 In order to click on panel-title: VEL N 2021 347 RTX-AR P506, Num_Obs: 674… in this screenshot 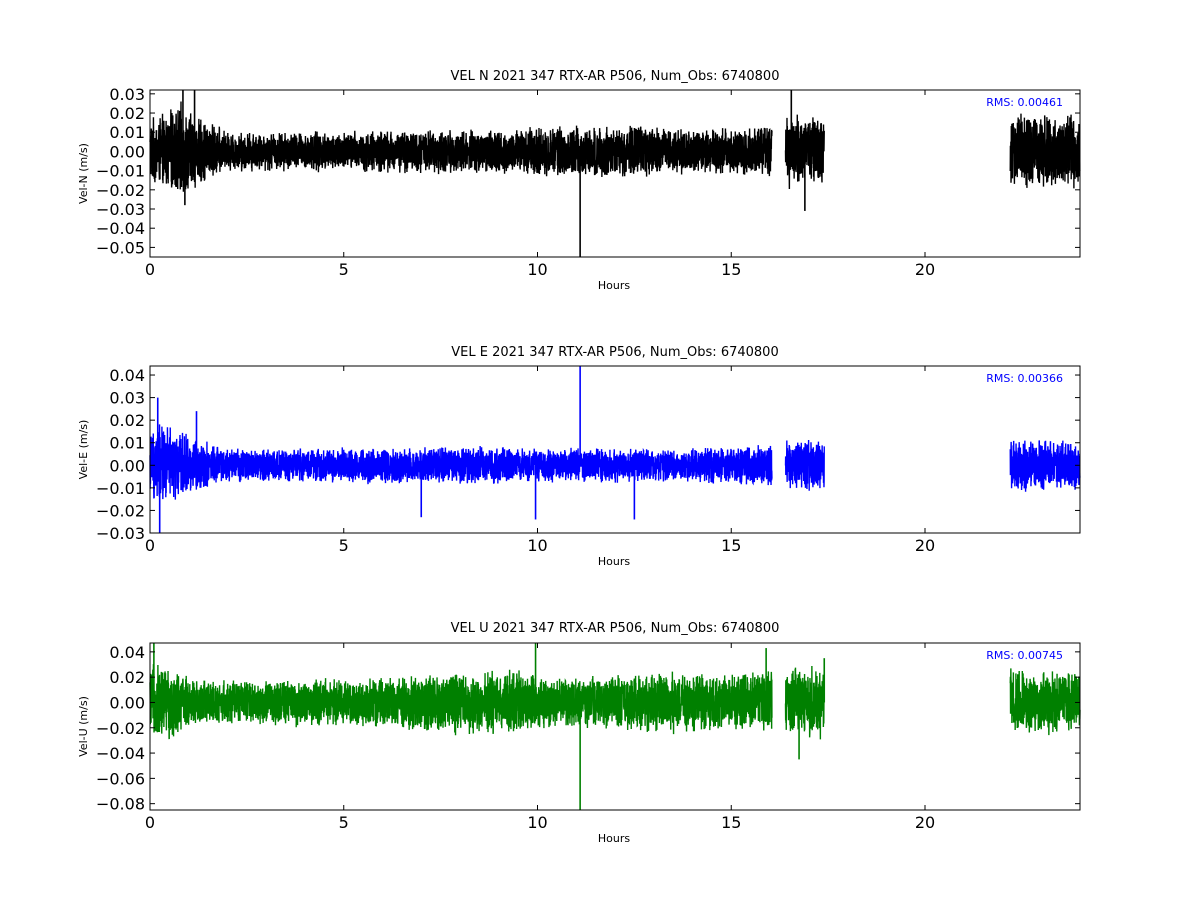, I will do `click(615, 76)`.